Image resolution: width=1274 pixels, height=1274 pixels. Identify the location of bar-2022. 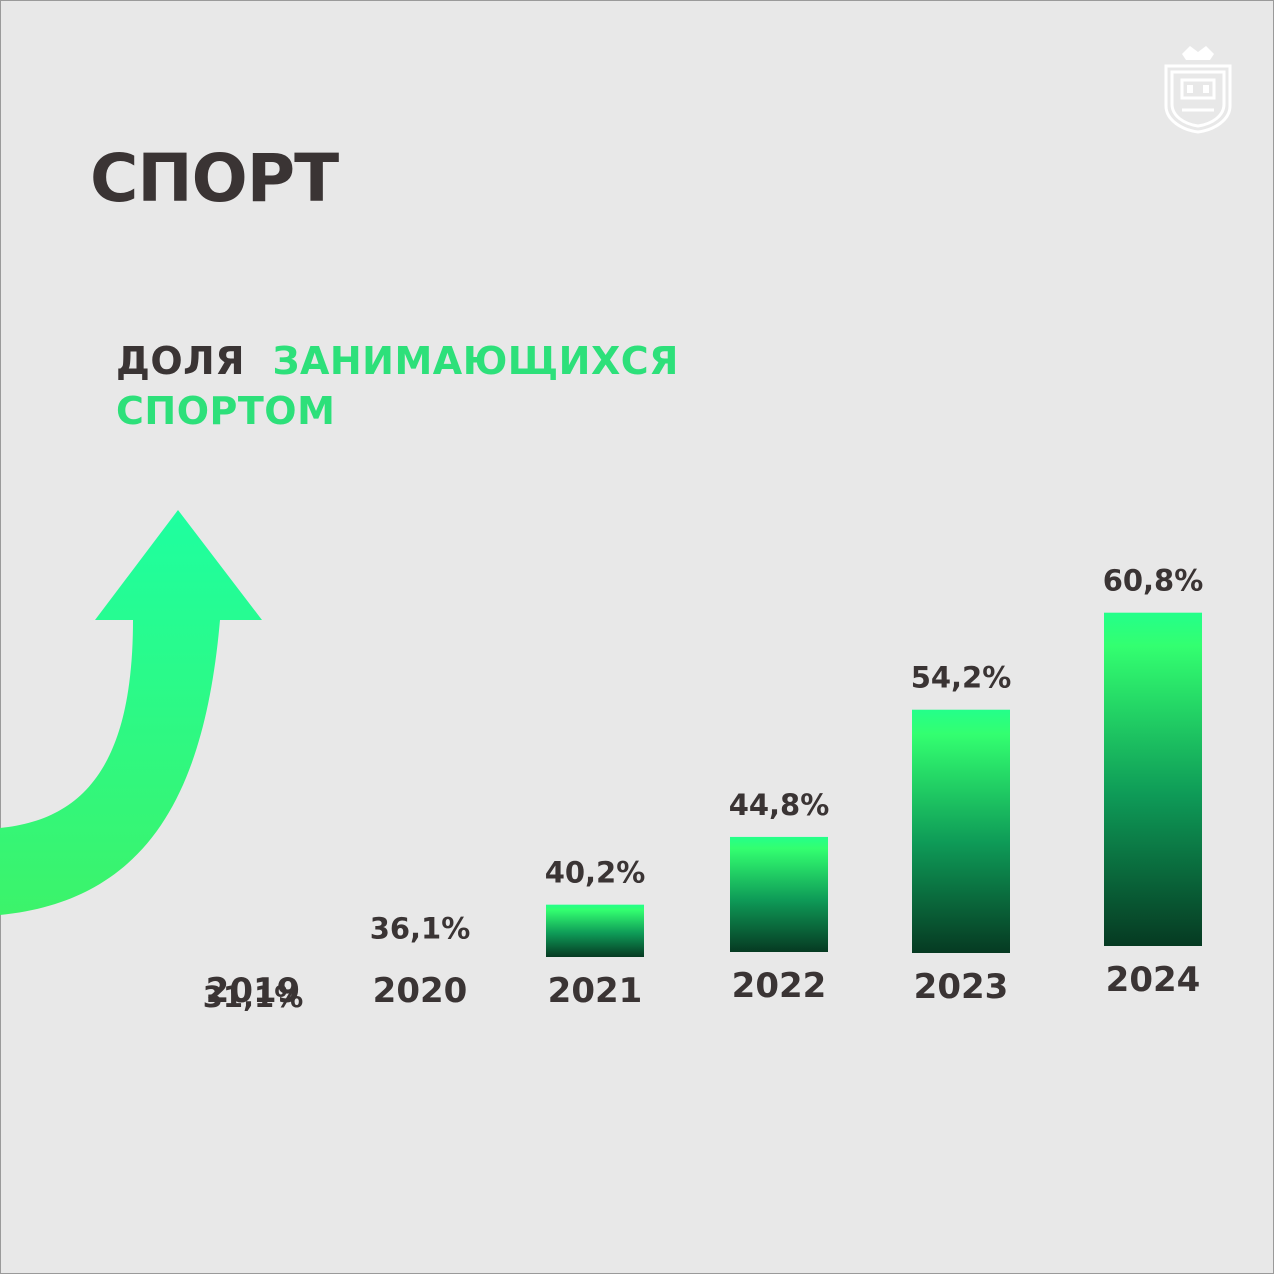
(779, 894).